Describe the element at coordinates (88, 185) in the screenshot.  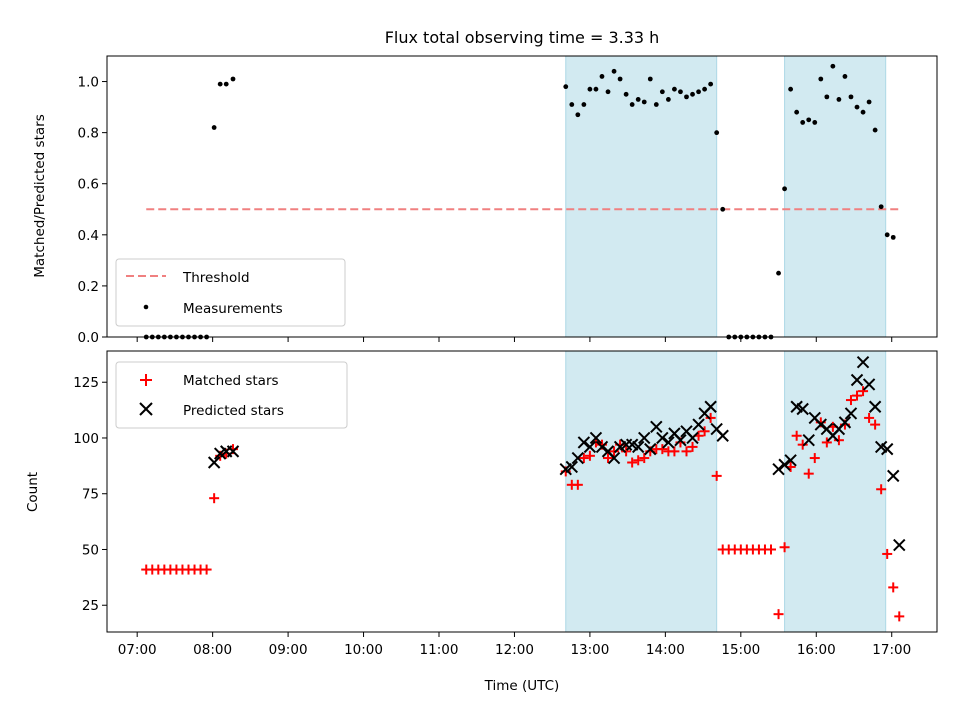
I see `top-y-tick-label: 0.6` at that location.